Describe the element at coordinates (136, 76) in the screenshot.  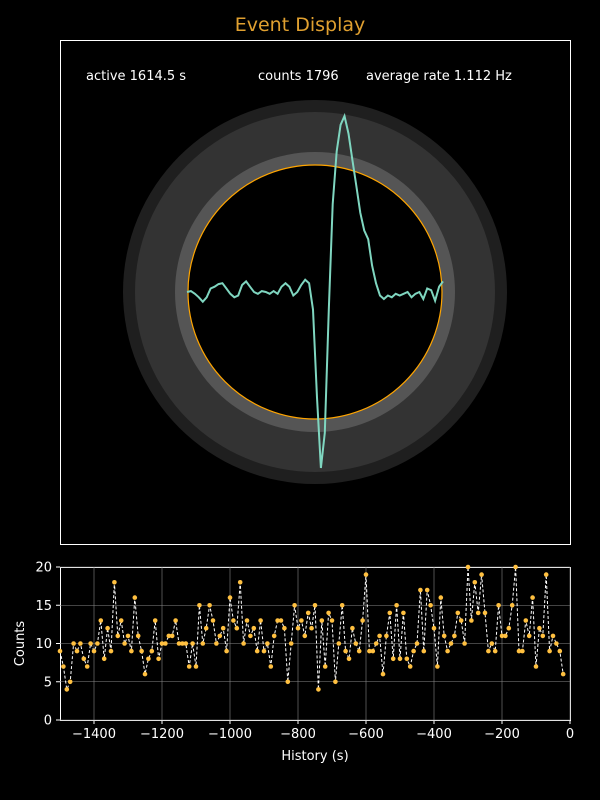
I see `active-time-label: active 1614.5 s` at that location.